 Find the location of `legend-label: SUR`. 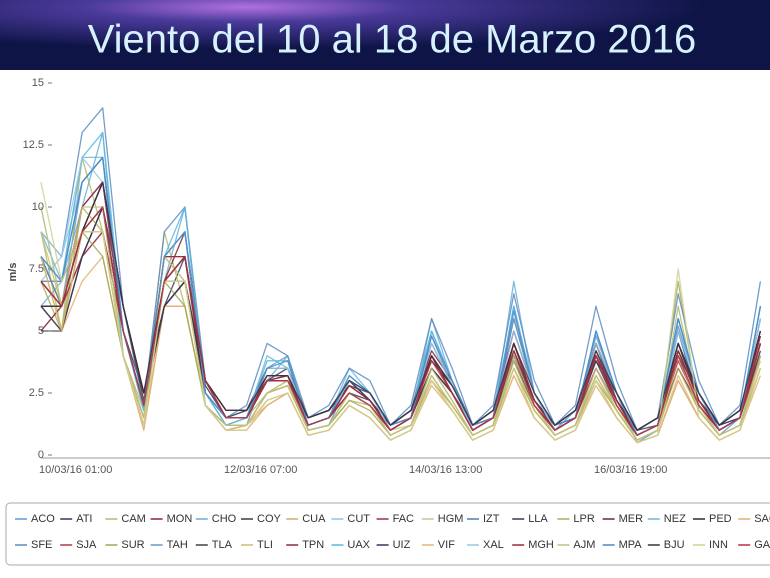

legend-label: SUR is located at coordinates (132, 545).